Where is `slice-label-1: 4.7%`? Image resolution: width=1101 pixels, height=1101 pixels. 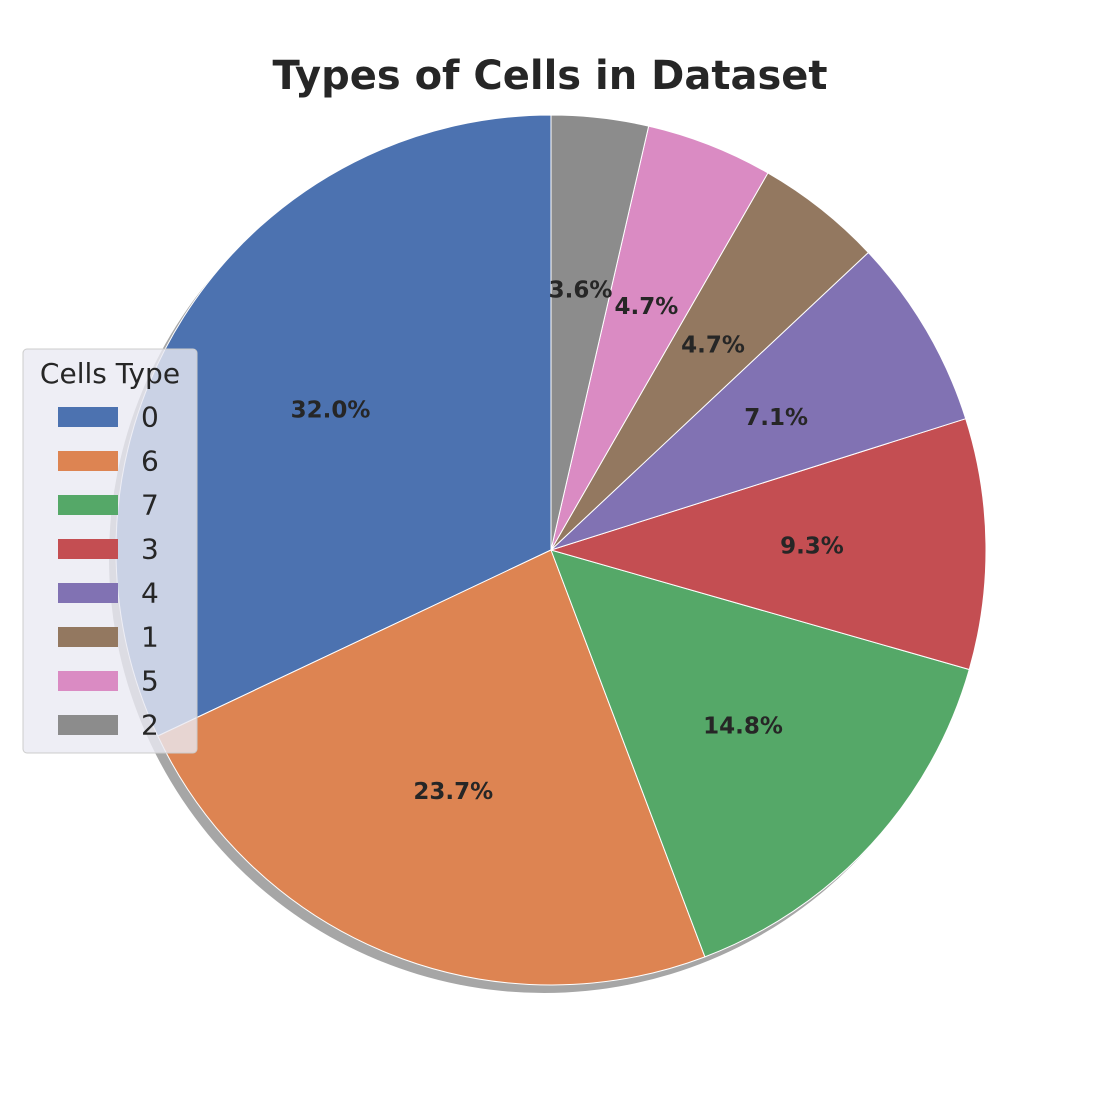
slice-label-1: 4.7% is located at coordinates (713, 345).